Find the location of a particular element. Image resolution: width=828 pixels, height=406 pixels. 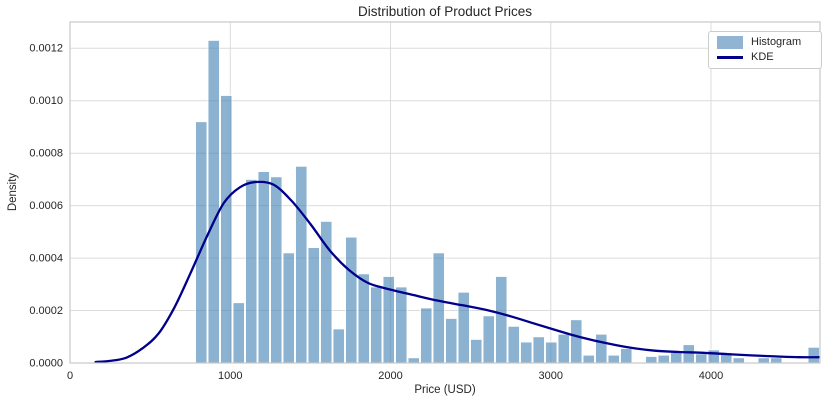

y-tick-label: 0.0006 is located at coordinates (46, 206).